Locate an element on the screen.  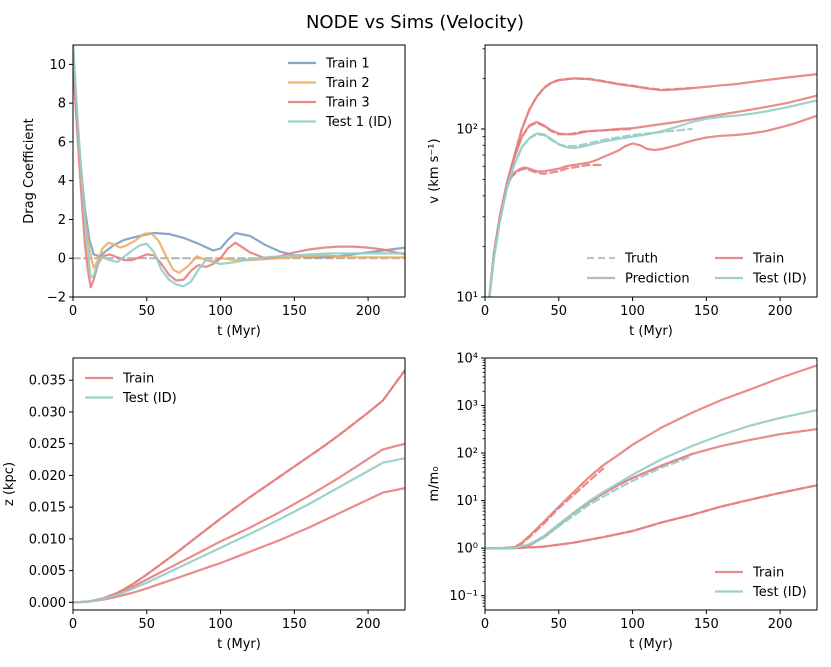
z-legend-label: Train is located at coordinates (138, 379).